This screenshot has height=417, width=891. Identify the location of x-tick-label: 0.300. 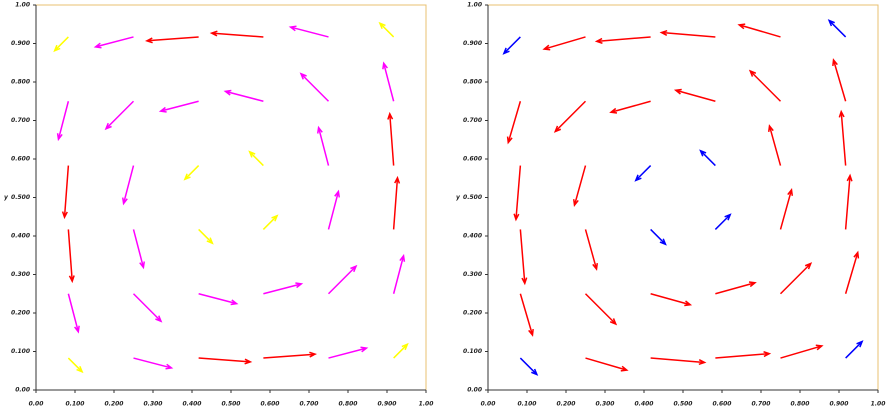
(605, 404).